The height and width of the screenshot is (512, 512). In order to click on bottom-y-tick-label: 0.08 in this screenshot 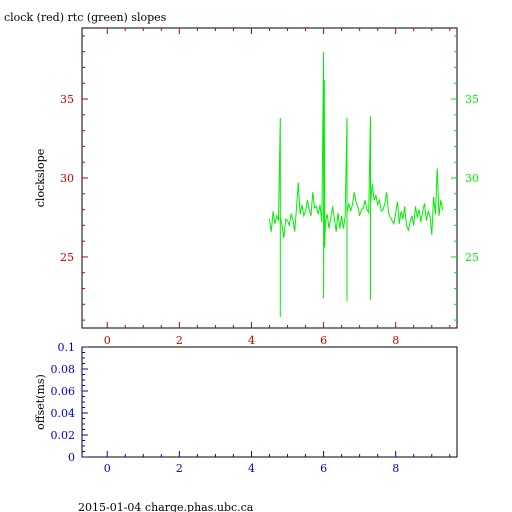, I will do `click(63, 369)`.